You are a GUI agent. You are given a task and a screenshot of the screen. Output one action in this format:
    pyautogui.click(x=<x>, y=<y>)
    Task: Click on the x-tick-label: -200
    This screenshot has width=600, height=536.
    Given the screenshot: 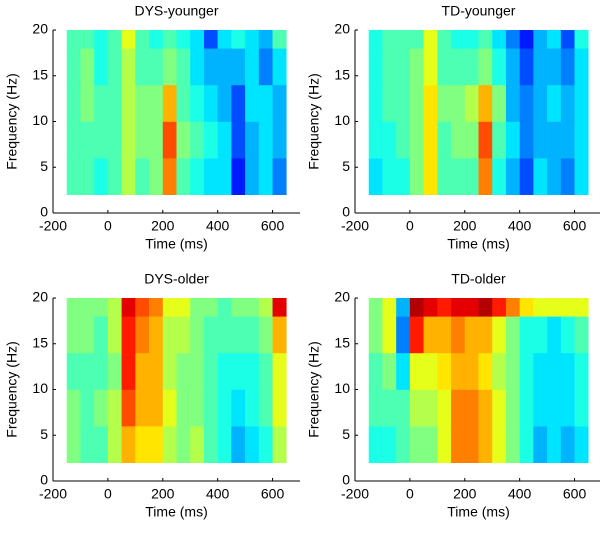 What is the action you would take?
    pyautogui.click(x=53, y=226)
    